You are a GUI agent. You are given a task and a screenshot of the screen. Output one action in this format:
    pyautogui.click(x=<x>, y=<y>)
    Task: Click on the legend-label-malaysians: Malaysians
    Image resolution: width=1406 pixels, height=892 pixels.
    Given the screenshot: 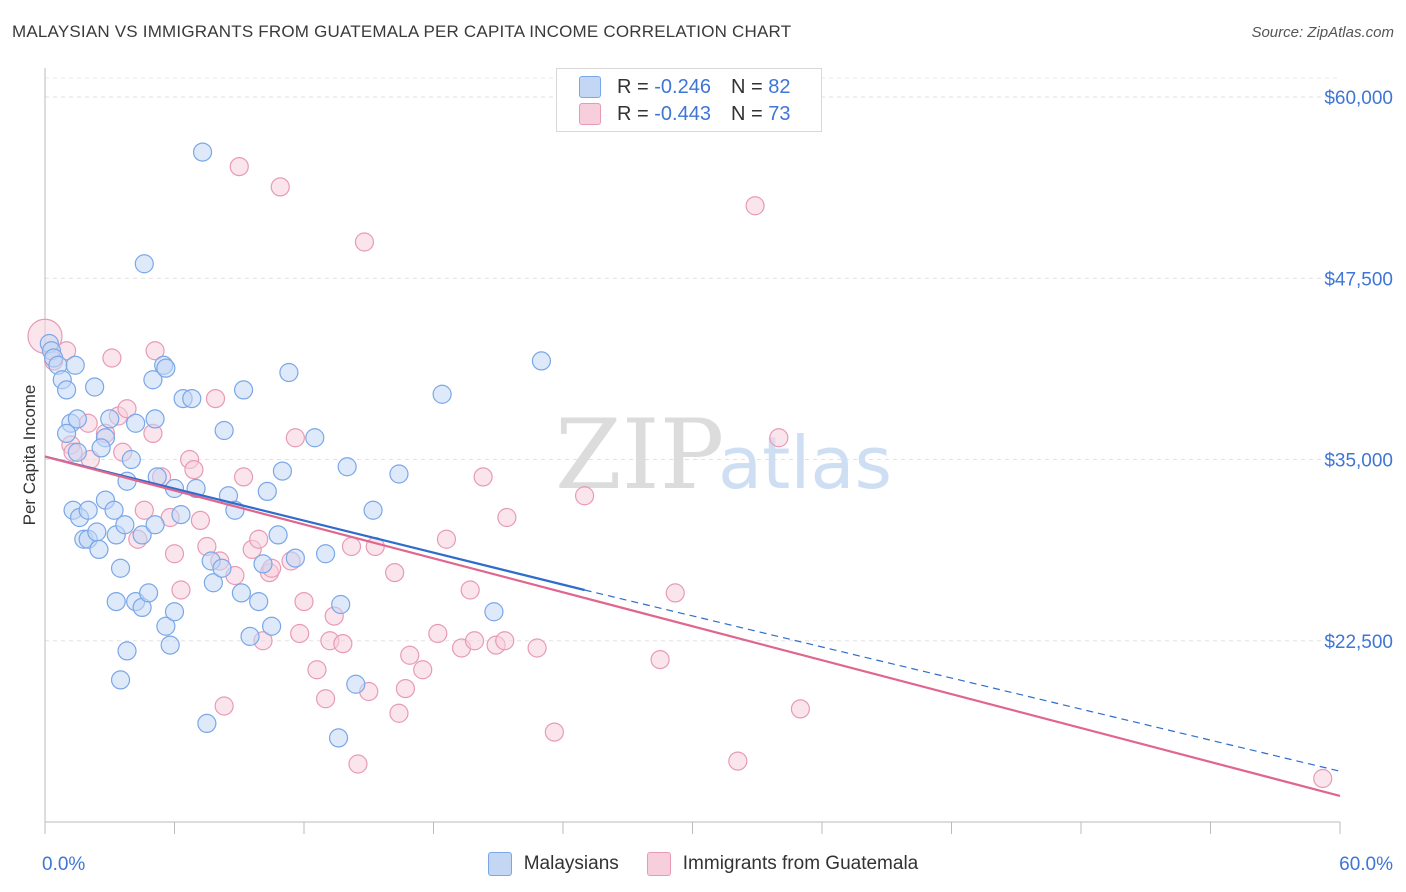 What is the action you would take?
    pyautogui.click(x=571, y=863)
    